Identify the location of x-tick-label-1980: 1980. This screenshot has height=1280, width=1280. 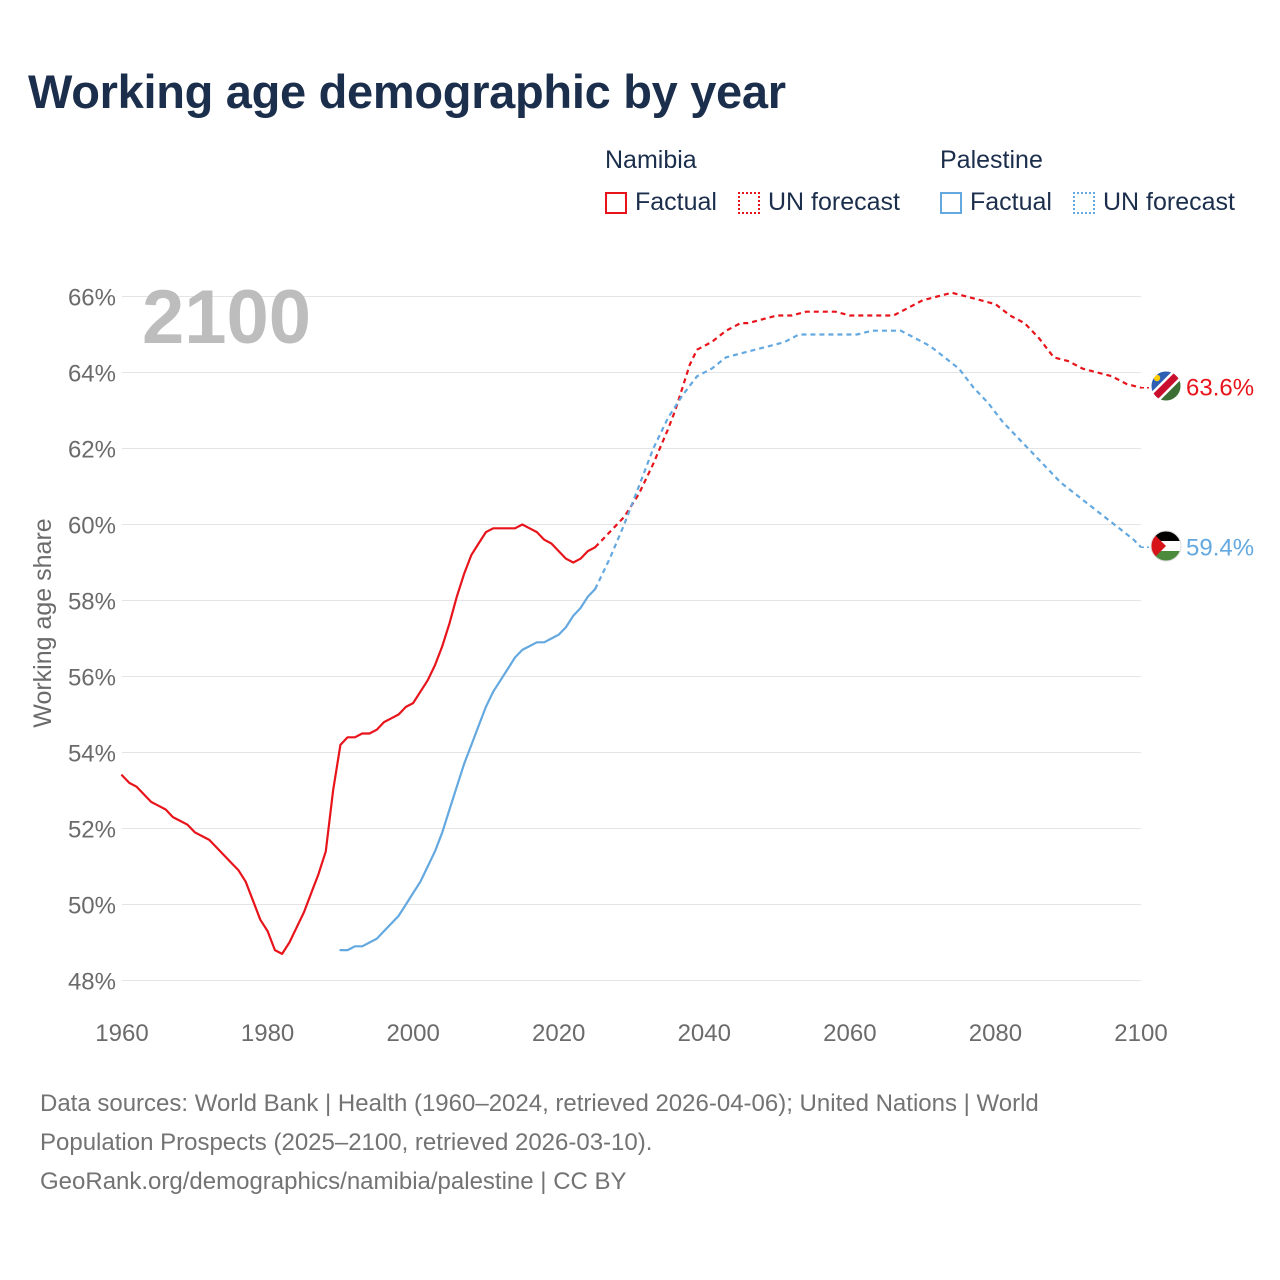
(267, 1033).